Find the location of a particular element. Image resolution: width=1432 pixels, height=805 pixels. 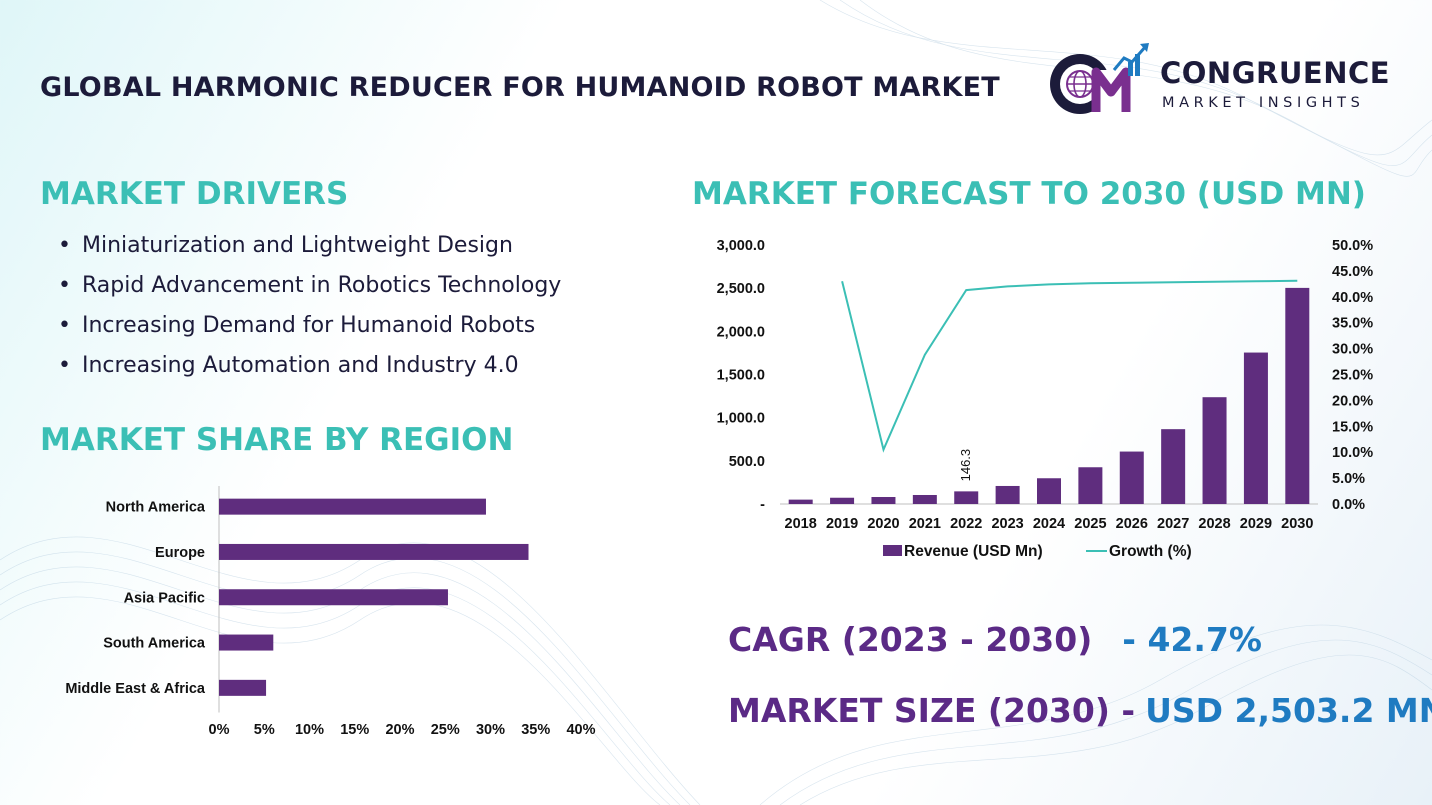

x-tick-label: 2022 is located at coordinates (966, 524).